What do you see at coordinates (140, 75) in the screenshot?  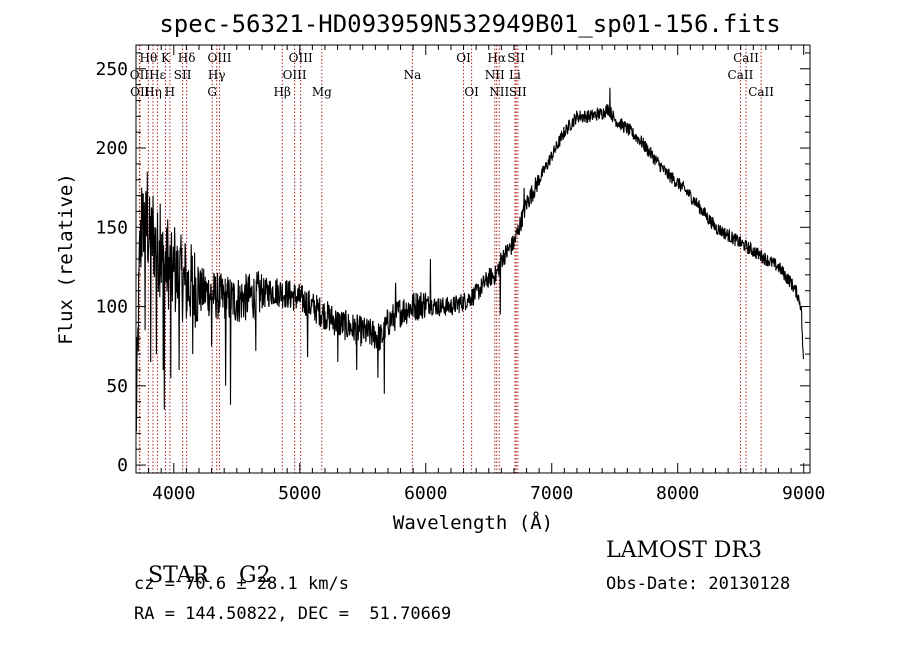 I see `line-label-1: OII` at bounding box center [140, 75].